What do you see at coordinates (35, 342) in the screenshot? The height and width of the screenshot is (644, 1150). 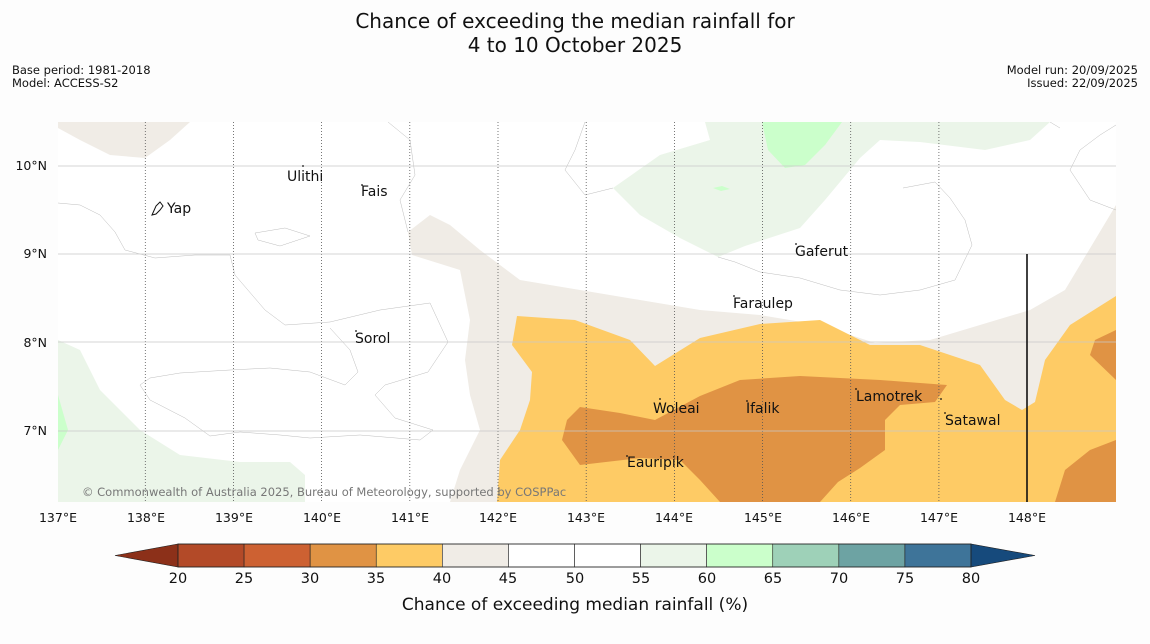 I see `lat-label: 8°N` at bounding box center [35, 342].